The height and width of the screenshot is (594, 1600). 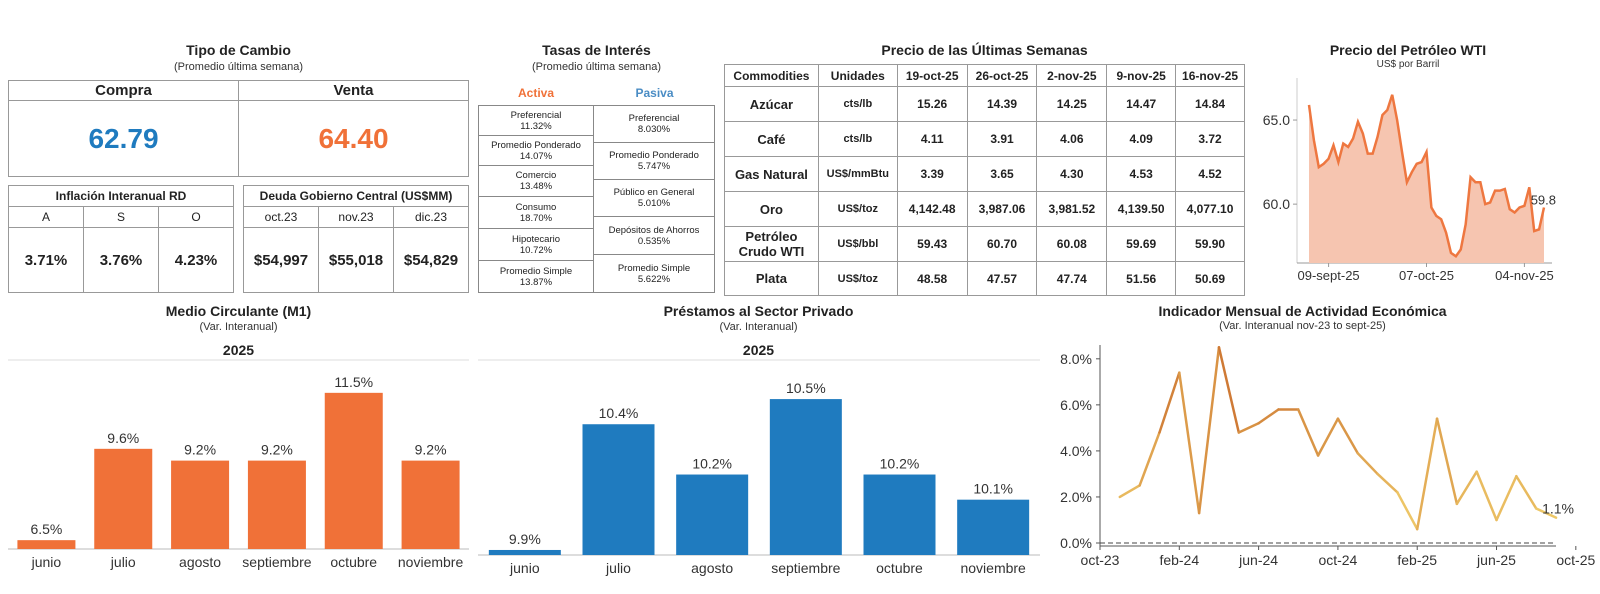 What do you see at coordinates (536, 175) in the screenshot?
I see `rate-name: Comercio` at bounding box center [536, 175].